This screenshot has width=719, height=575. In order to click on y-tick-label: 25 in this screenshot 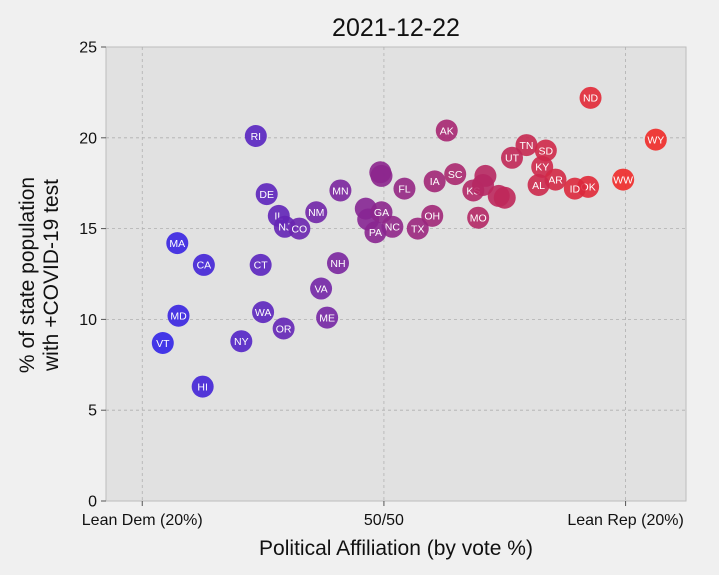, I will do `click(88, 48)`.